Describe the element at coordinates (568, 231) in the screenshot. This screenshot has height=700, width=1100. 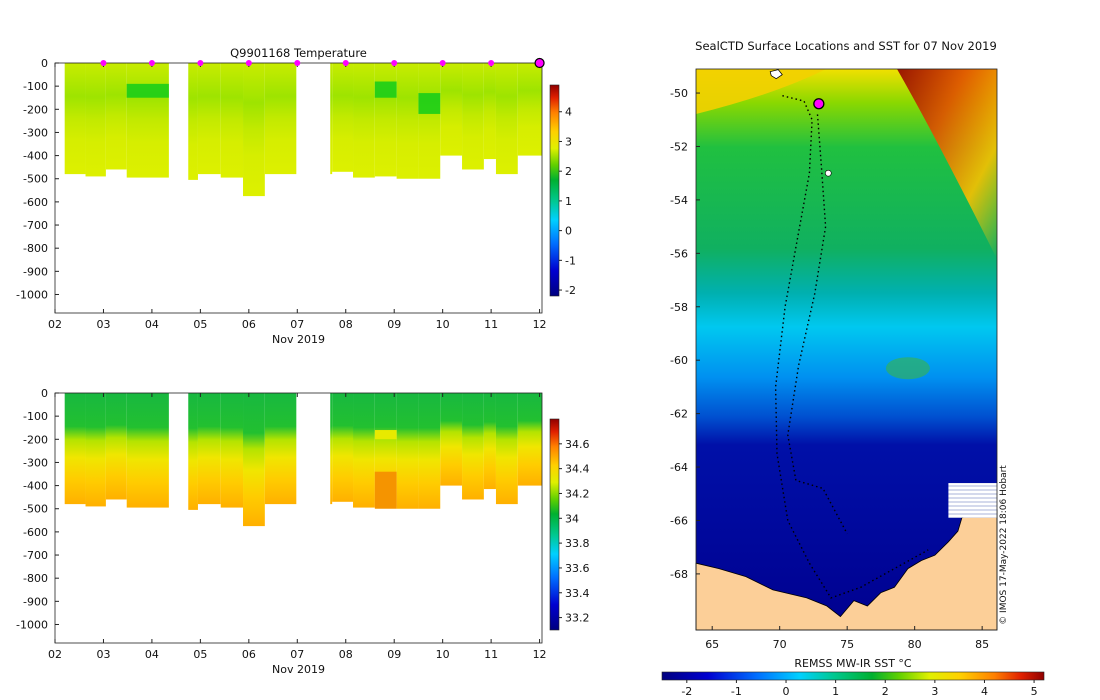
I see `colorbar-tick-label: 0` at that location.